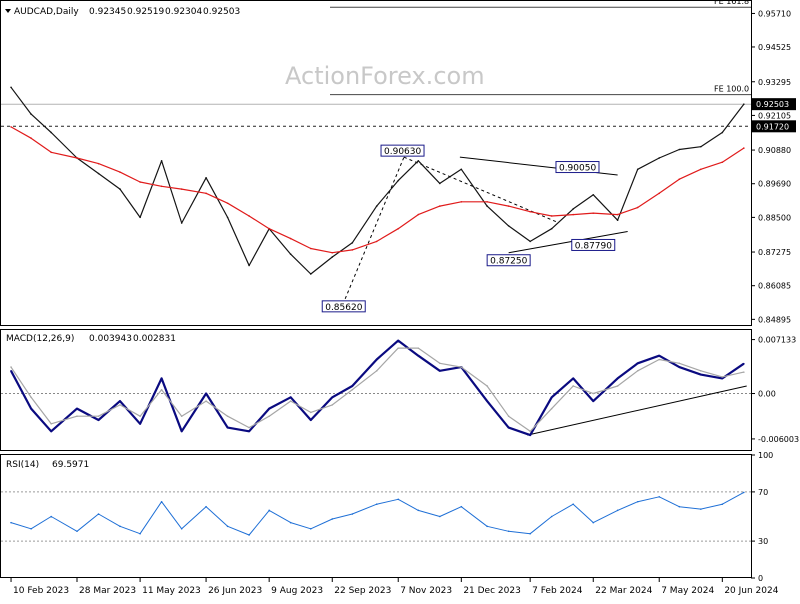 The image size is (800, 604). What do you see at coordinates (577, 169) in the screenshot?
I see `price-annotation: 0.90050` at bounding box center [577, 169].